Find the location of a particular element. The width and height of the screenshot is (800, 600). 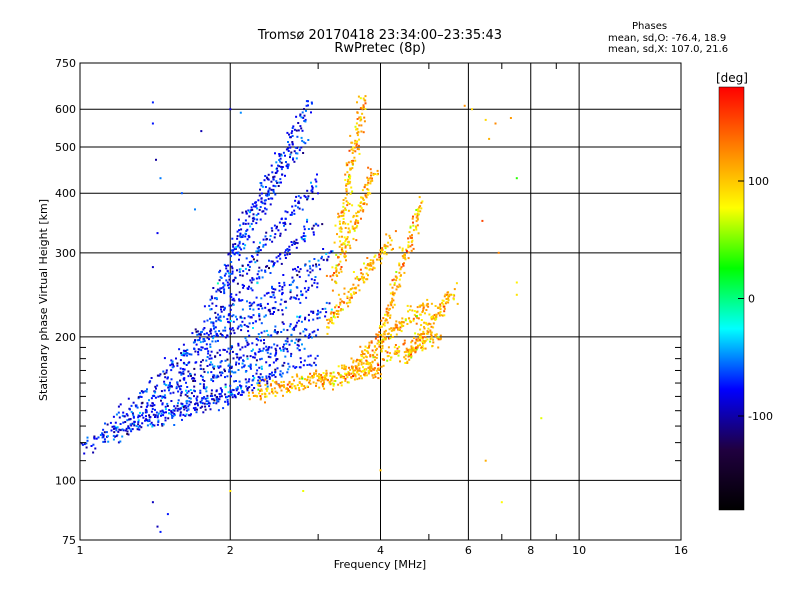

x-tick-label: 16 is located at coordinates (681, 550).